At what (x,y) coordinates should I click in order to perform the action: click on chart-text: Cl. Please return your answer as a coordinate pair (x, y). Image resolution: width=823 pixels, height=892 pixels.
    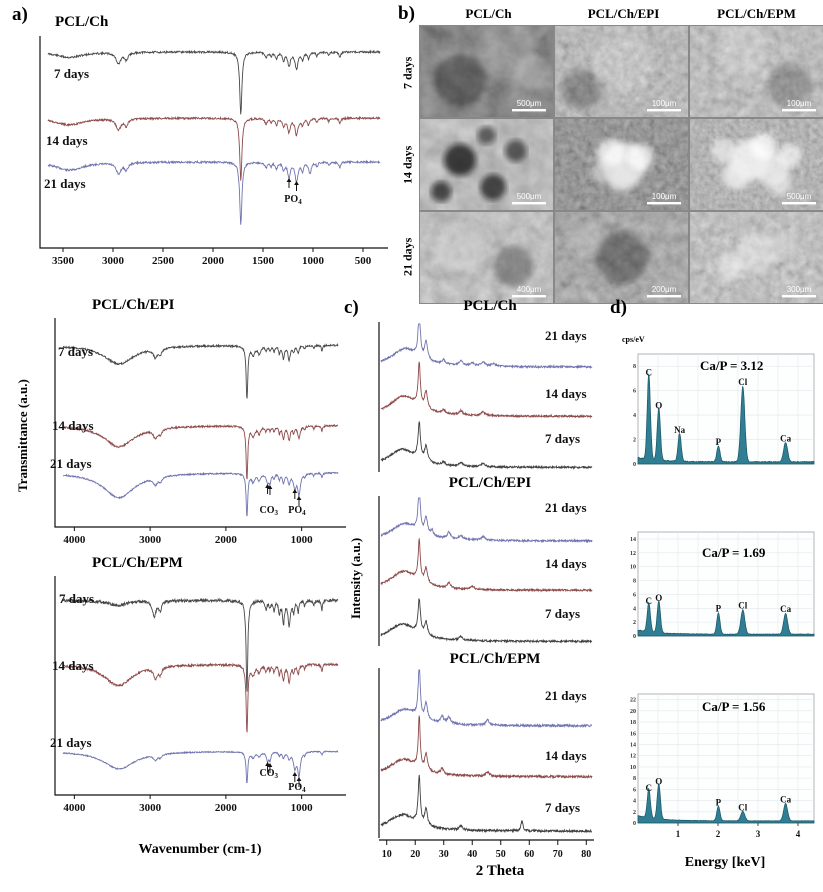
    Looking at the image, I should click on (742, 606).